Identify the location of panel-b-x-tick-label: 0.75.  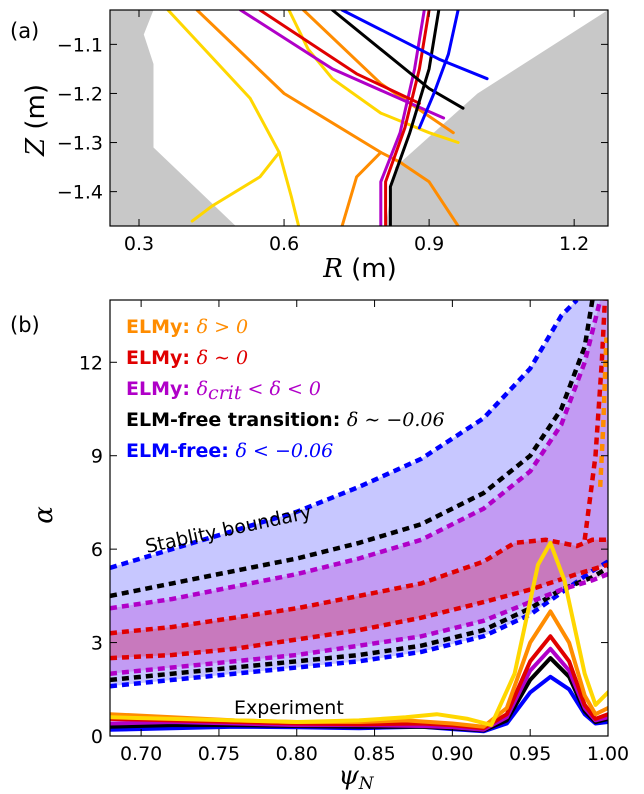
(219, 754).